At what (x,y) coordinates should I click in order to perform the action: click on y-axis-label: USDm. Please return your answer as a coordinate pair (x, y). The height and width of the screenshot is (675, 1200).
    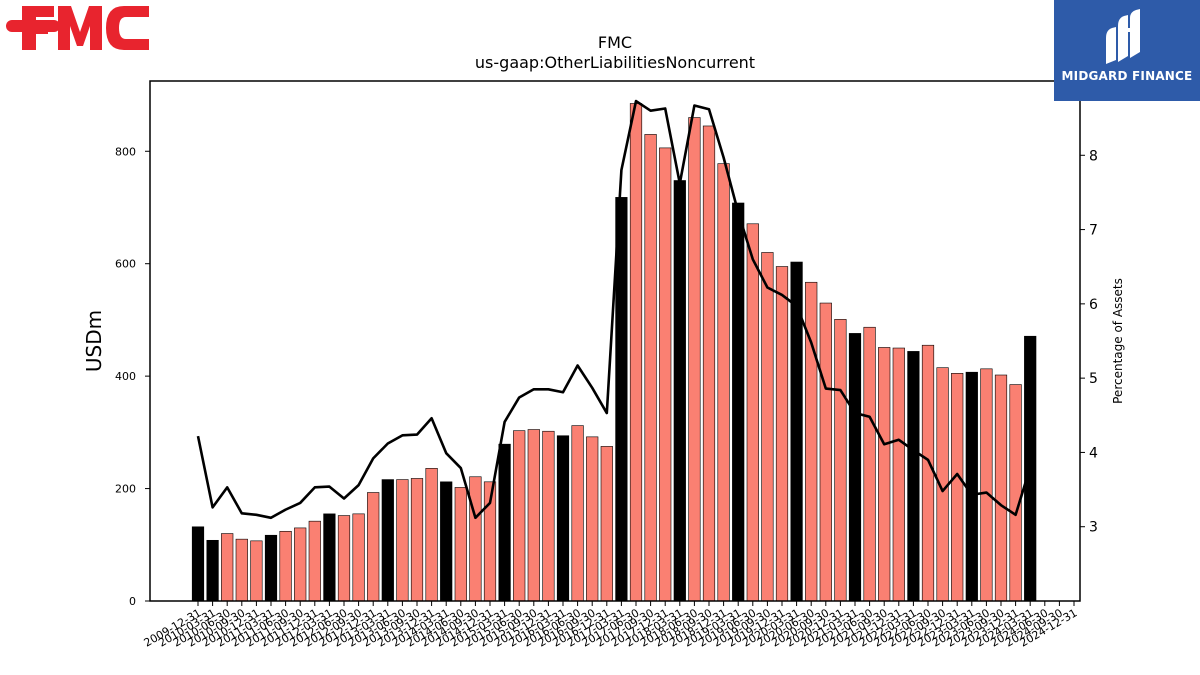
    Looking at the image, I should click on (94, 341).